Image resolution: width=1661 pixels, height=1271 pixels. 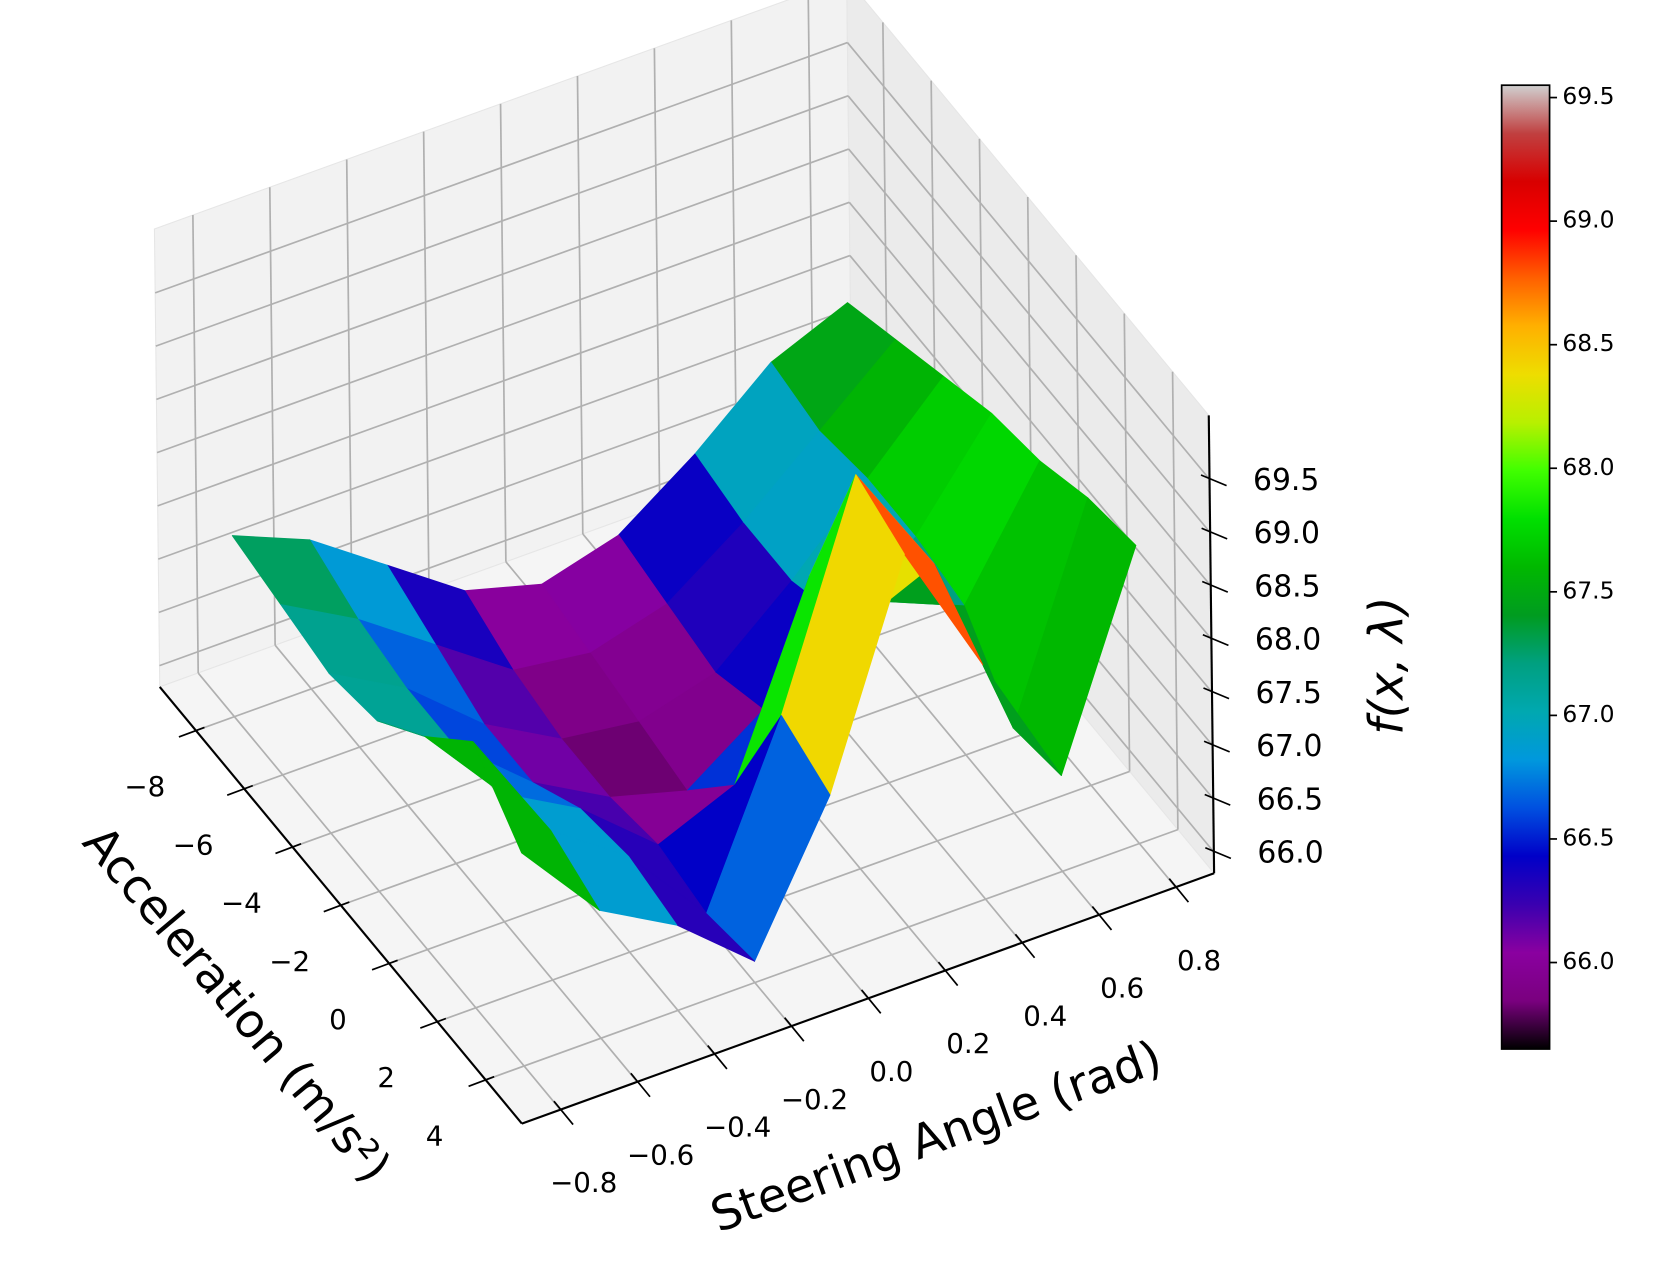 I want to click on colorbar-tick-label: 69.5, so click(x=1588, y=96).